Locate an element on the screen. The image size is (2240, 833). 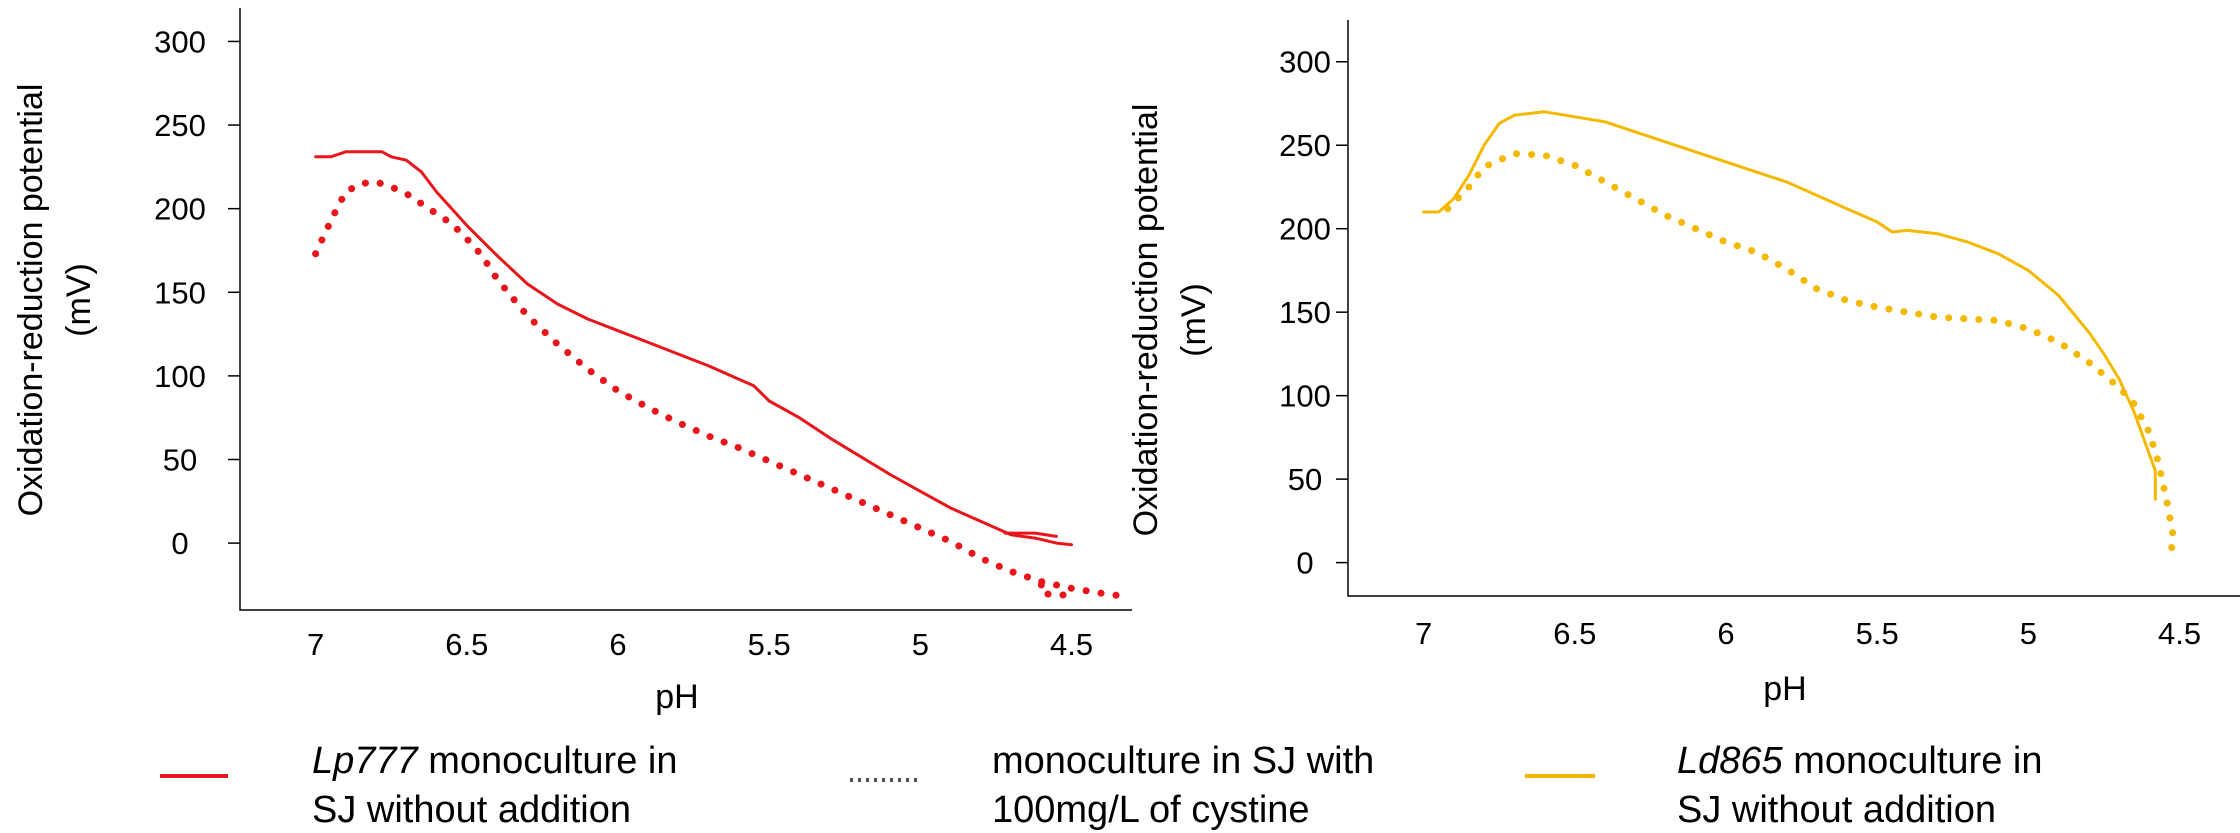
x-tick-label-left: 6 is located at coordinates (617, 644).